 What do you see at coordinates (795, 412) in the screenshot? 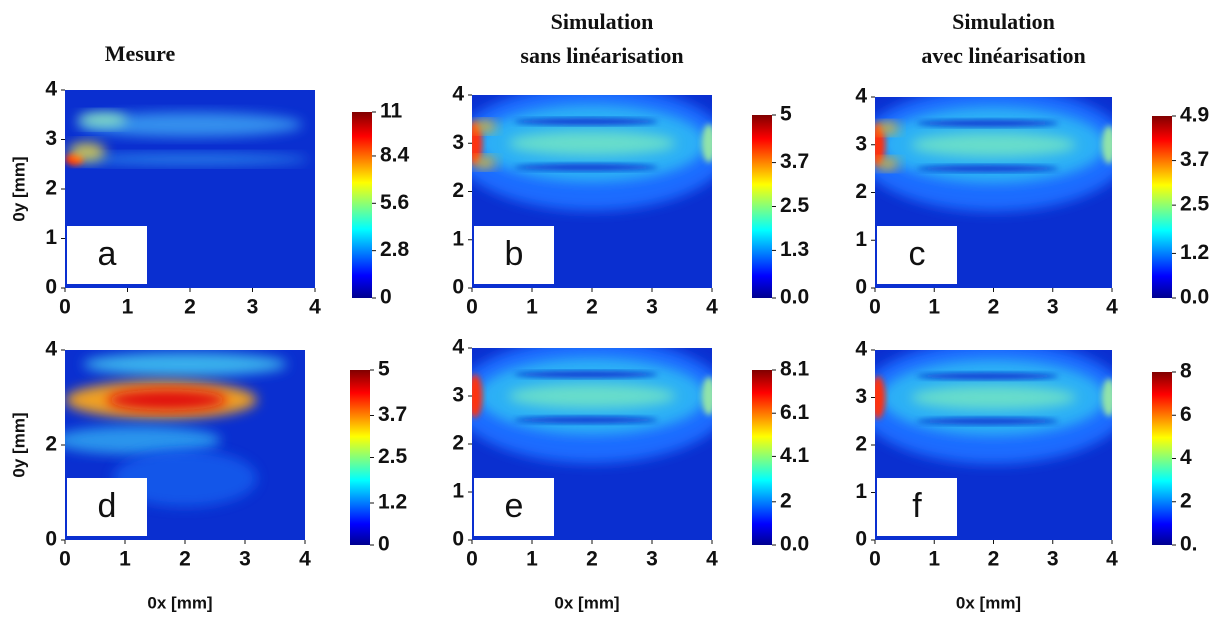
I see `colorbar-tick-label: 6.1` at bounding box center [795, 412].